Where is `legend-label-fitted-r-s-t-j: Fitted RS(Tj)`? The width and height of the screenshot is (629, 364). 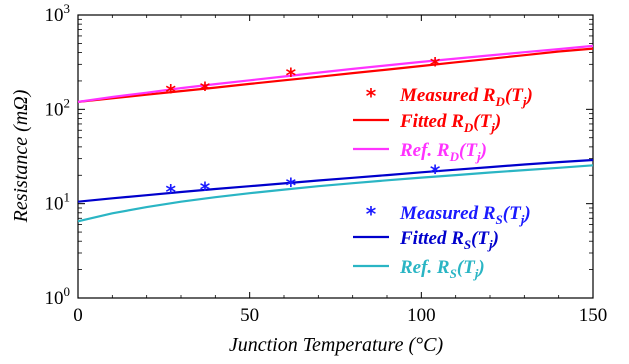 legend-label-fitted-r-s-t-j: Fitted RS(Tj) is located at coordinates (449, 240).